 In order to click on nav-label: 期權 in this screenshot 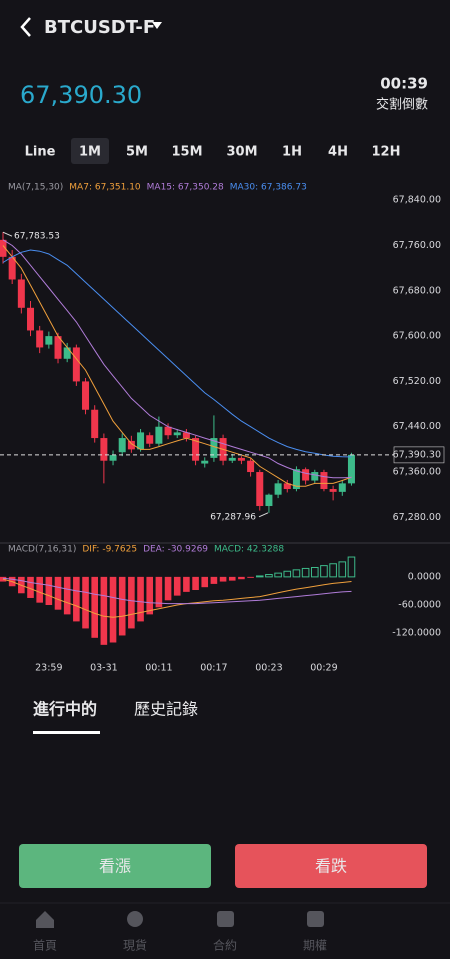, I will do `click(315, 946)`.